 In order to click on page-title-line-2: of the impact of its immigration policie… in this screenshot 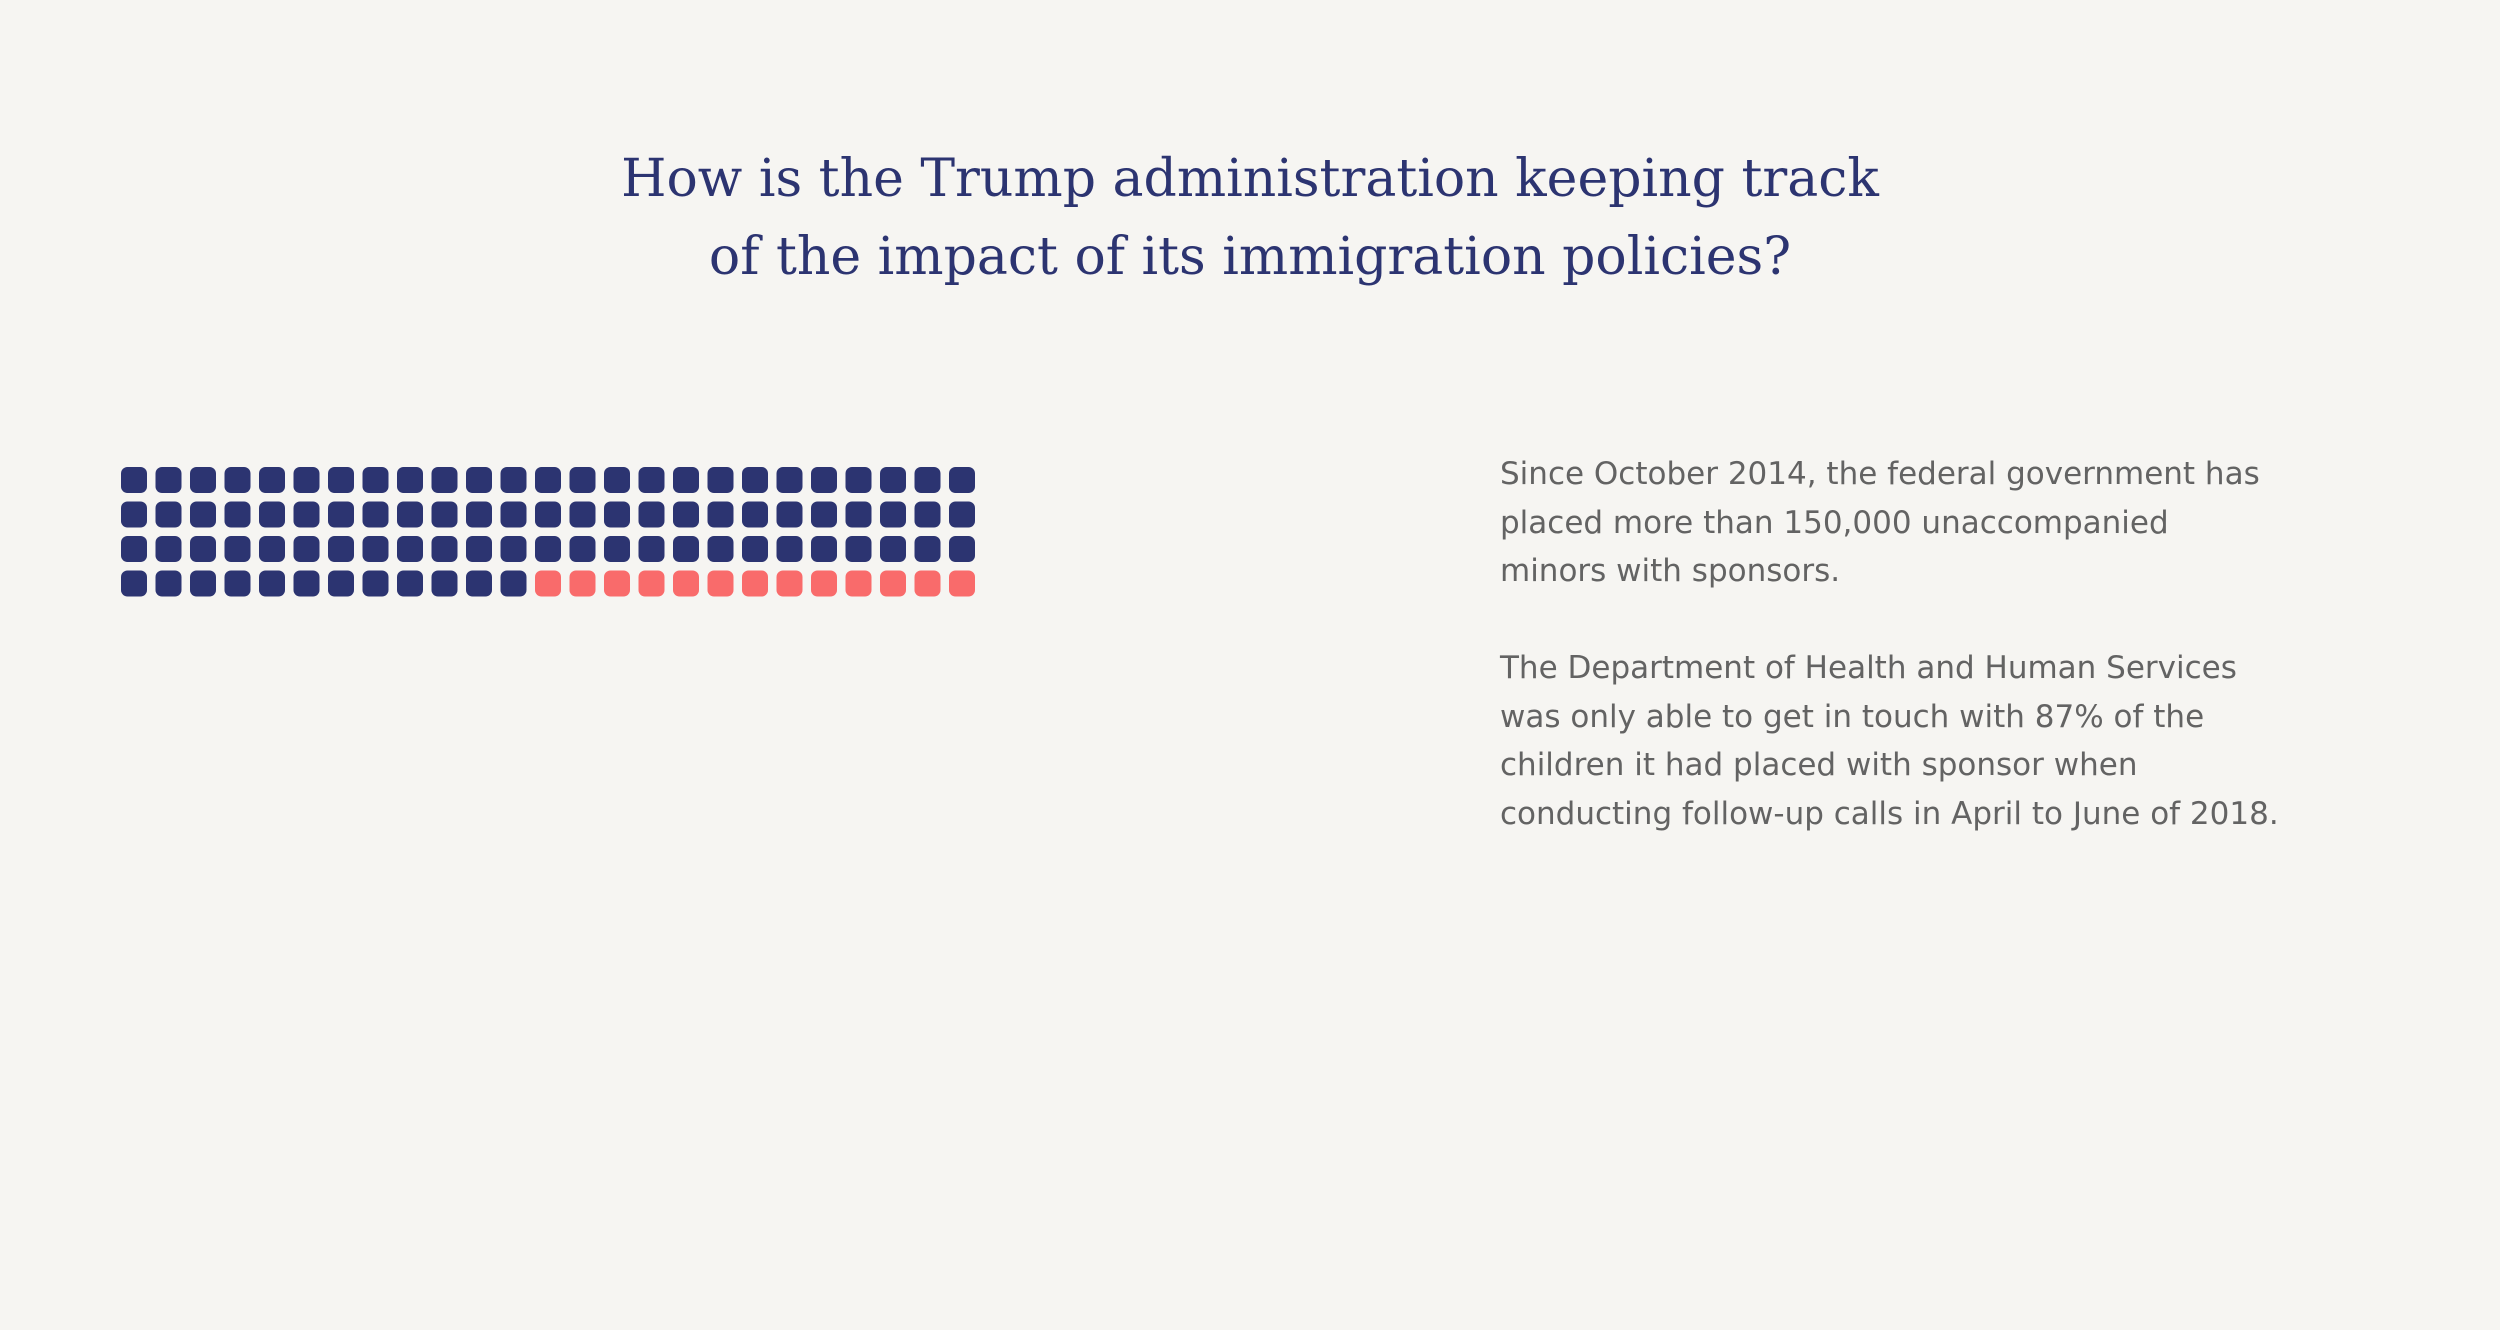, I will do `click(1250, 257)`.